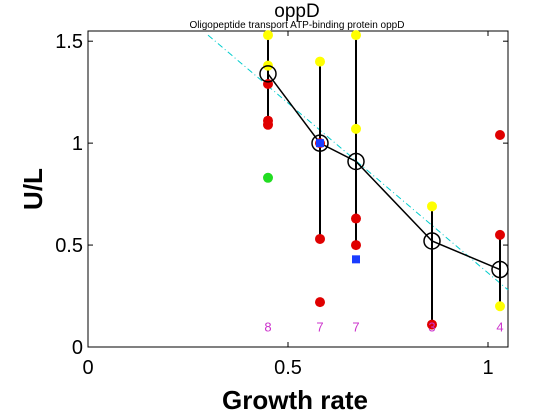  What do you see at coordinates (296, 11) in the screenshot?
I see `chart-title: oppD` at bounding box center [296, 11].